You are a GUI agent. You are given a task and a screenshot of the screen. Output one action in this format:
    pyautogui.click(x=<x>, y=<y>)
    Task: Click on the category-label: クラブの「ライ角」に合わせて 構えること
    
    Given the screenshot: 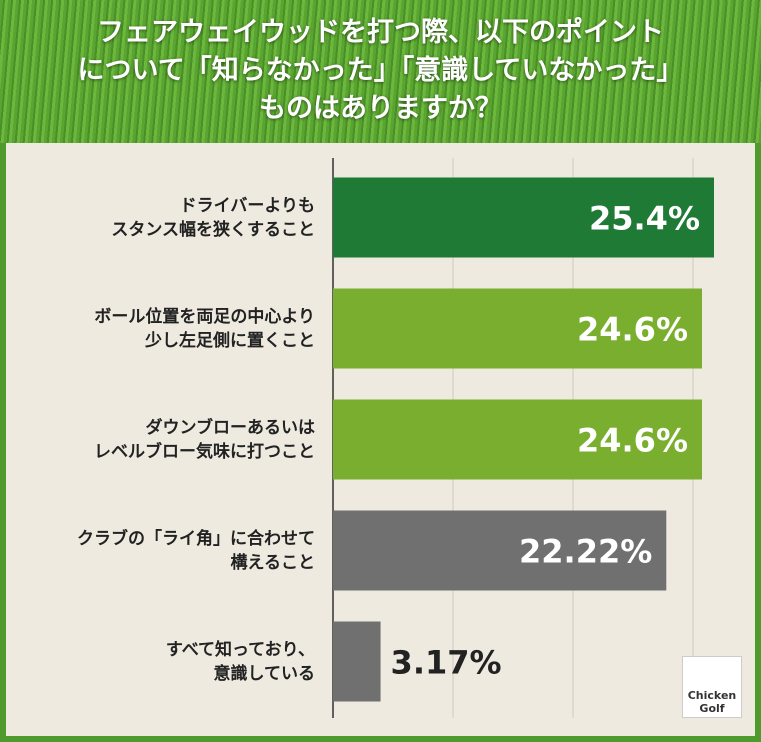 What is the action you would take?
    pyautogui.click(x=196, y=550)
    